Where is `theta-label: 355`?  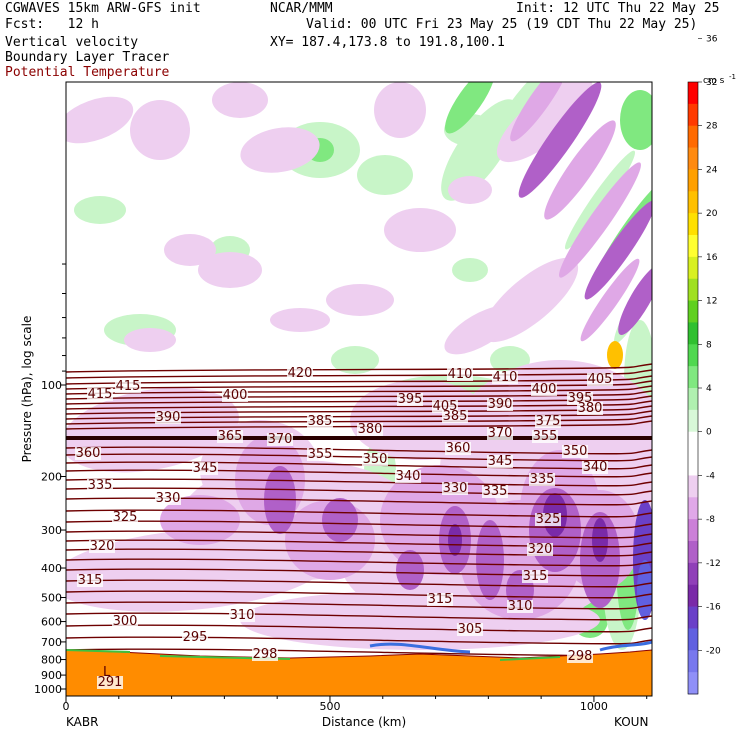 theta-label: 355 is located at coordinates (545, 436).